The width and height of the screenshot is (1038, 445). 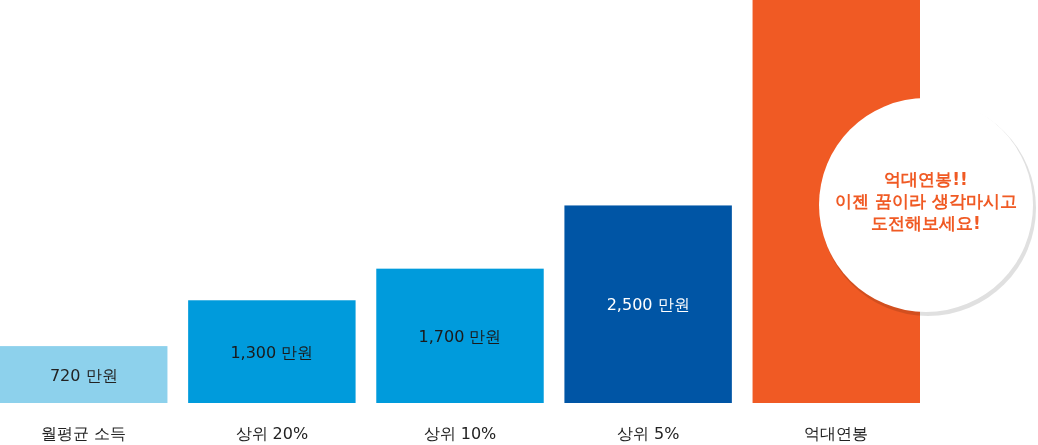 I want to click on data-label: 2,500 만원, so click(x=648, y=305).